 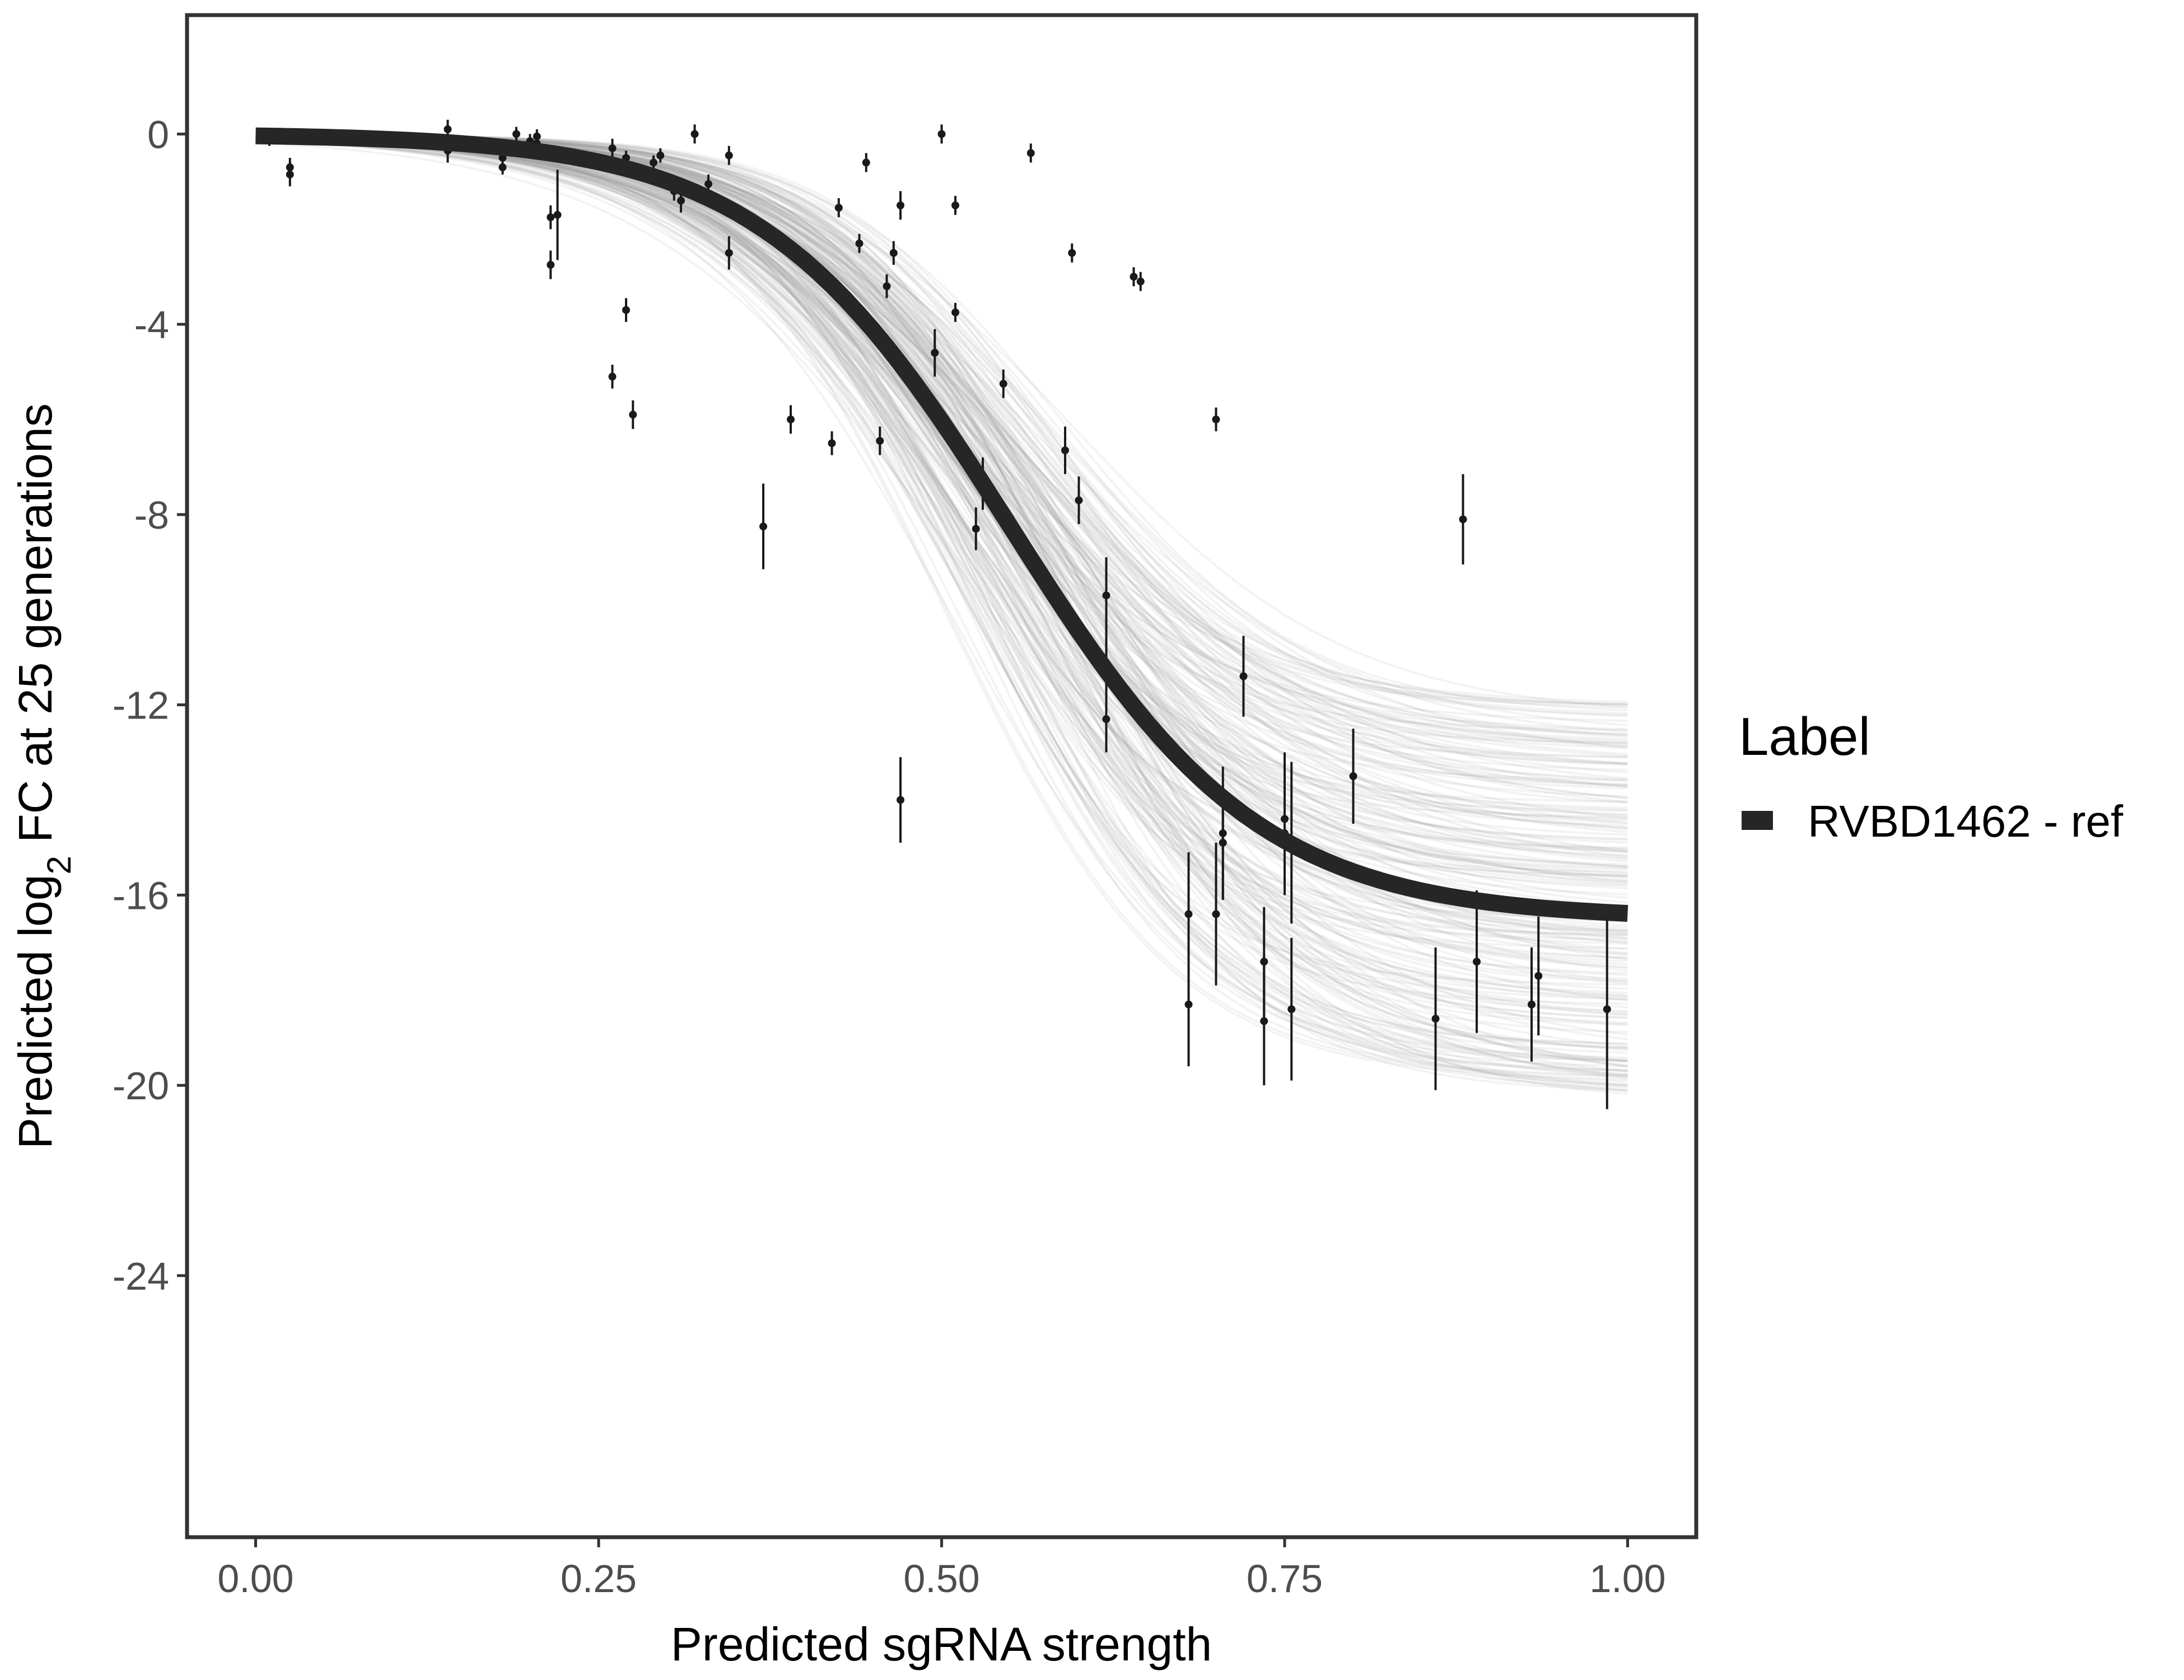 What do you see at coordinates (1932, 777) in the screenshot?
I see `legend: Label RVBD1462 - ref` at bounding box center [1932, 777].